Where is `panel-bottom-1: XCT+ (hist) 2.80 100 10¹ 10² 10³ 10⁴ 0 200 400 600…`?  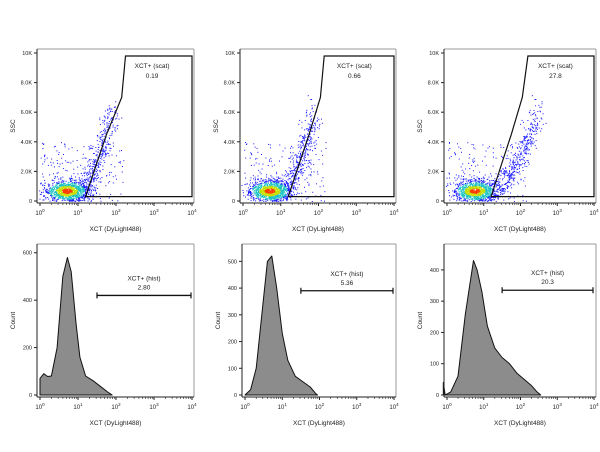
panel-bottom-1: XCT+ (hist) 2.80 100 10¹ 10² 10³ 10⁴ 0 200 400 600… is located at coordinates (103, 335).